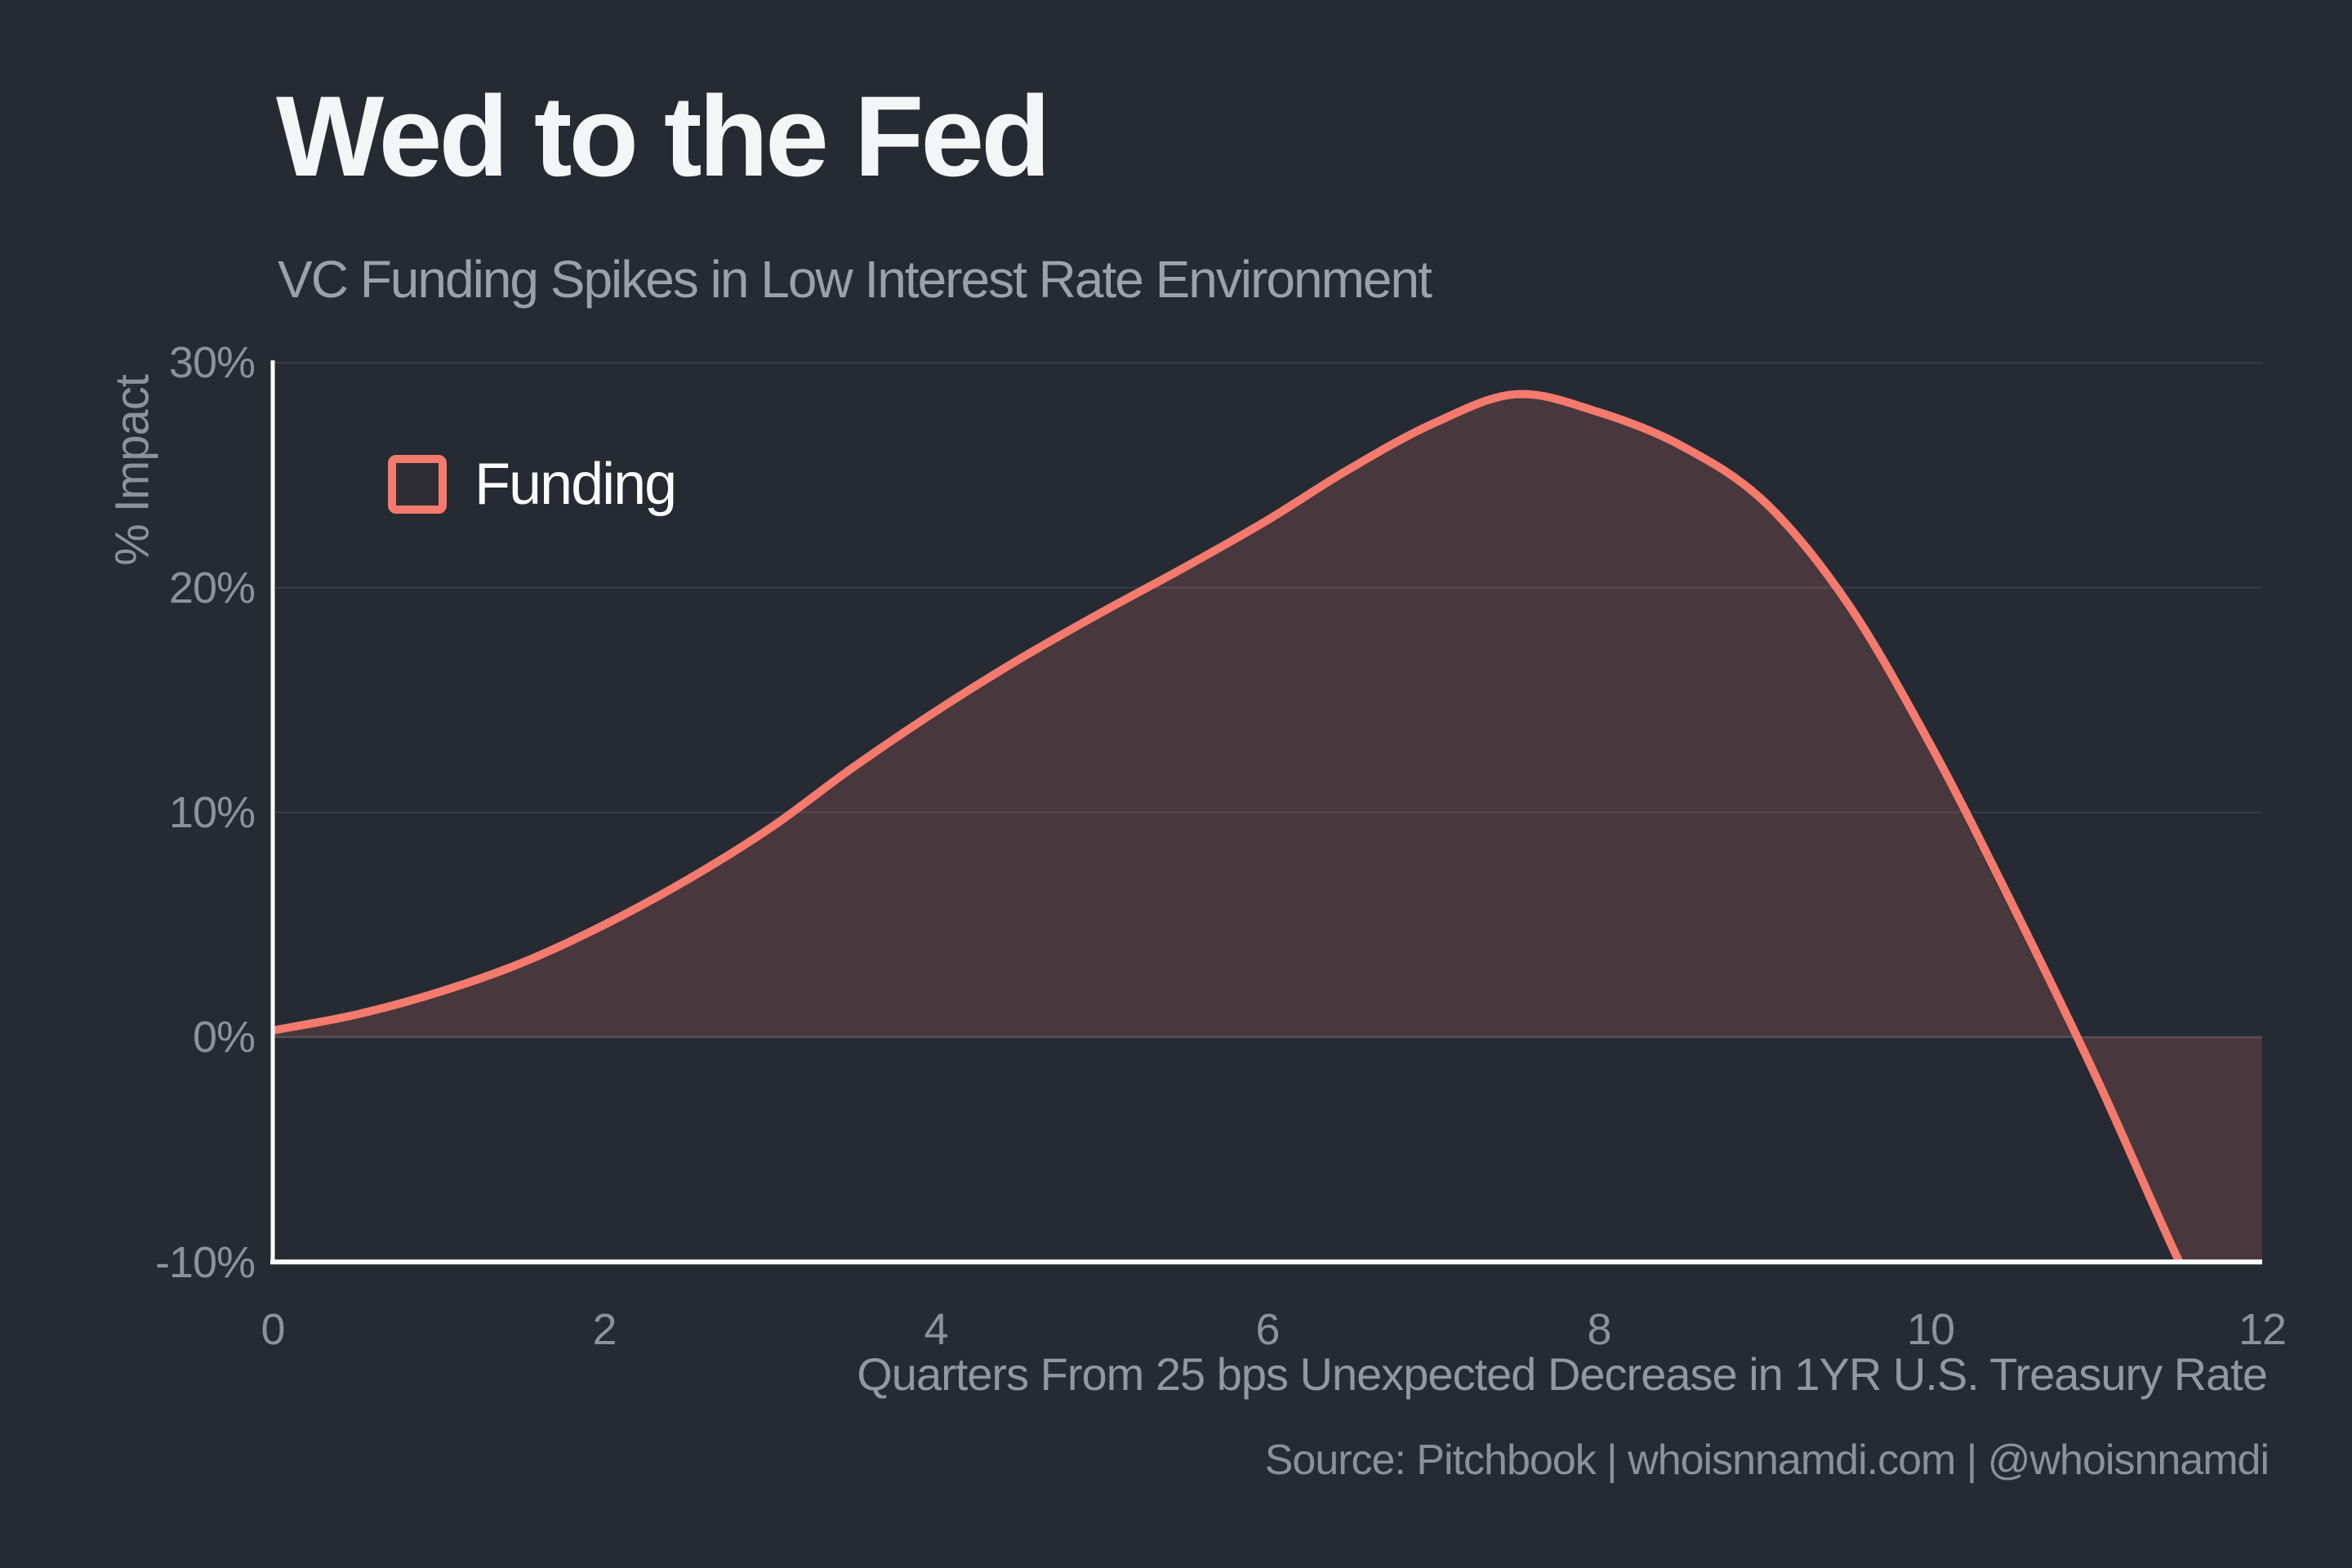 The height and width of the screenshot is (1568, 2352). What do you see at coordinates (273, 1329) in the screenshot?
I see `x-tick-0: 0` at bounding box center [273, 1329].